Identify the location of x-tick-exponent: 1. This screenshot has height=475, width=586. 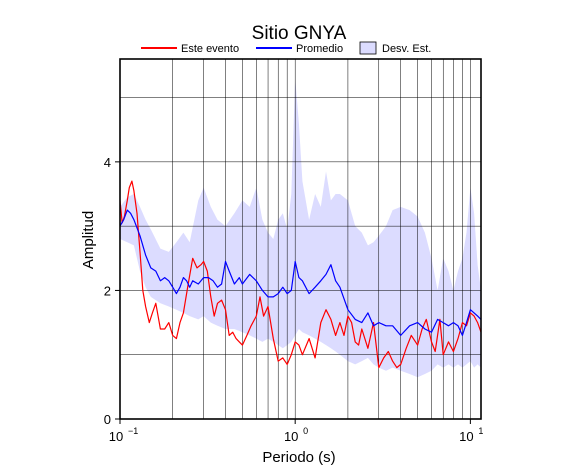
(480, 431).